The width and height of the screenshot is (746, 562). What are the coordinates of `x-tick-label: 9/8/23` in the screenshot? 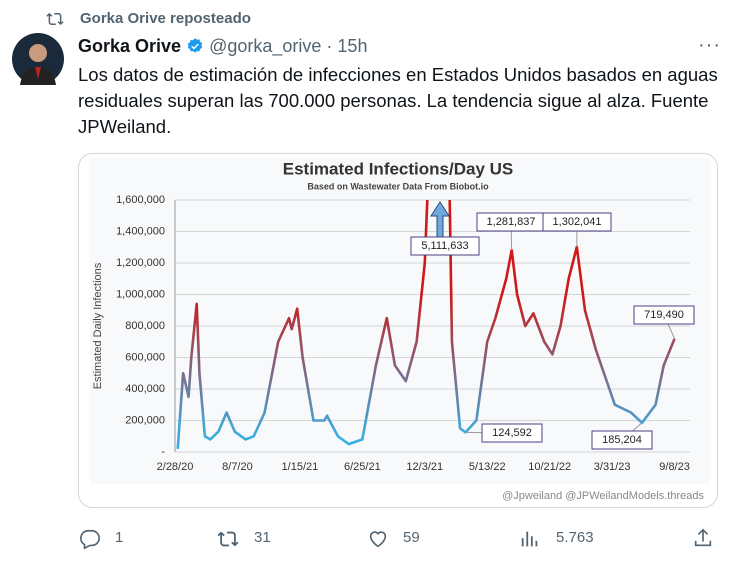 It's located at (674, 467).